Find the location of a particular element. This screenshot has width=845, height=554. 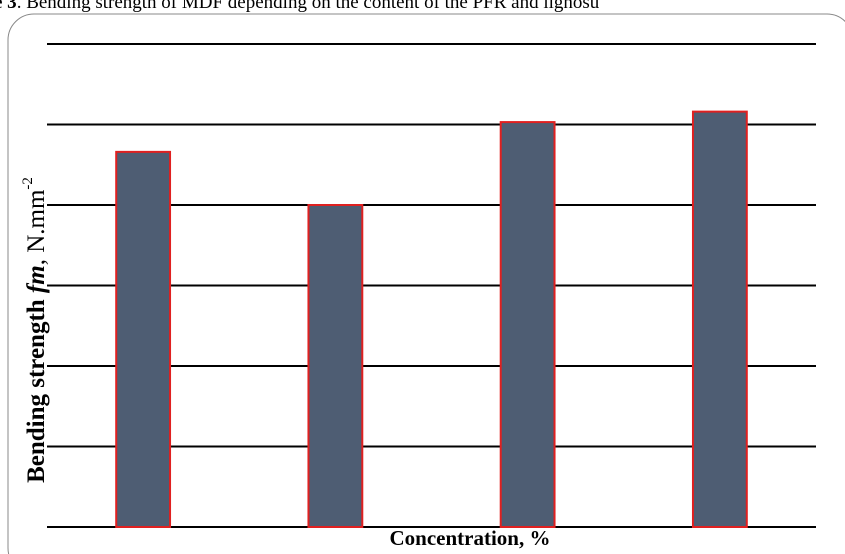

y-axis-label: Bending strength fm, N.mm-2 is located at coordinates (34, 330).